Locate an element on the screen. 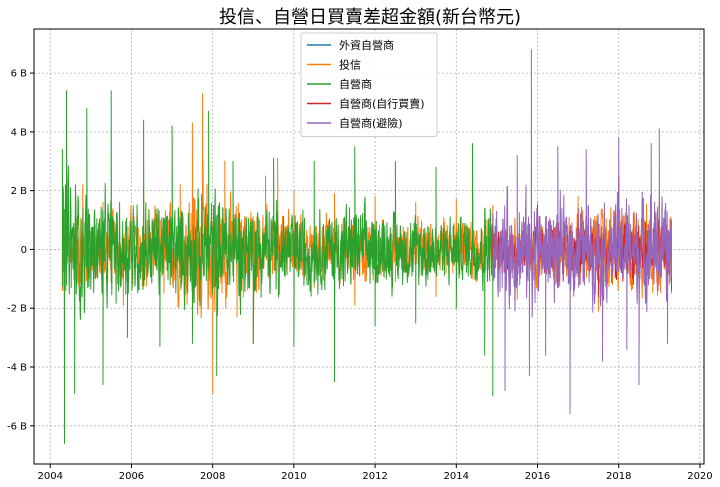  legend-label: 外資自營商 is located at coordinates (366, 45).